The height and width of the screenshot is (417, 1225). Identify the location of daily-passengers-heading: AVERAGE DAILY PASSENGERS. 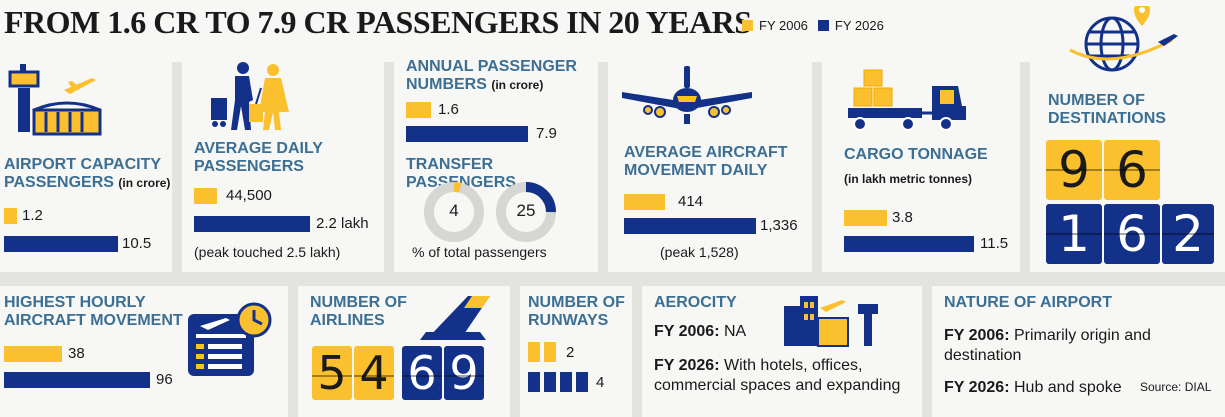
(258, 157).